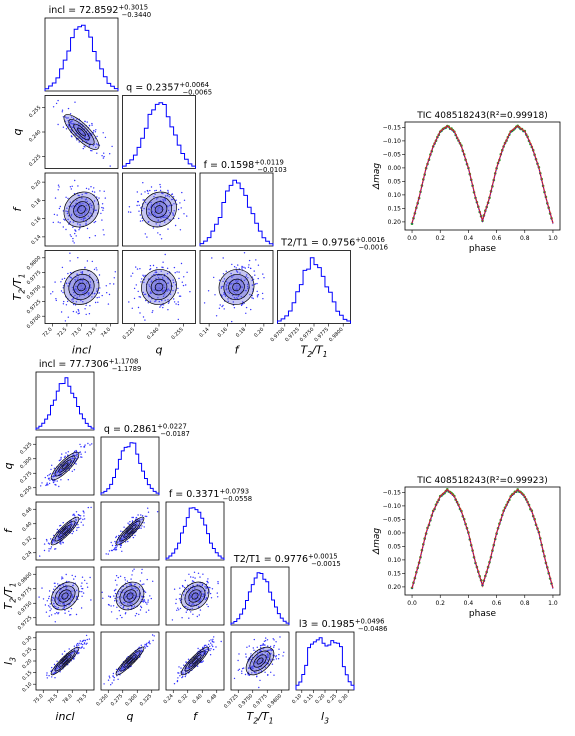 This screenshot has width=575, height=736. Describe the element at coordinates (198, 699) in the screenshot. I see `x-tick-label-f: 0.40` at that location.